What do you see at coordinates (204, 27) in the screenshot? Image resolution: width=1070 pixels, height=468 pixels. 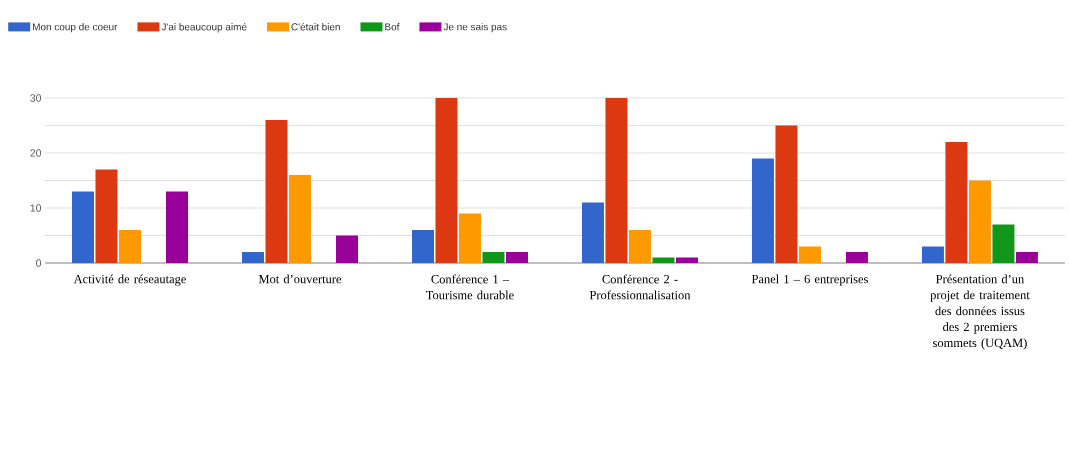 I see `legend-label: J'ai beaucoup aimé` at bounding box center [204, 27].